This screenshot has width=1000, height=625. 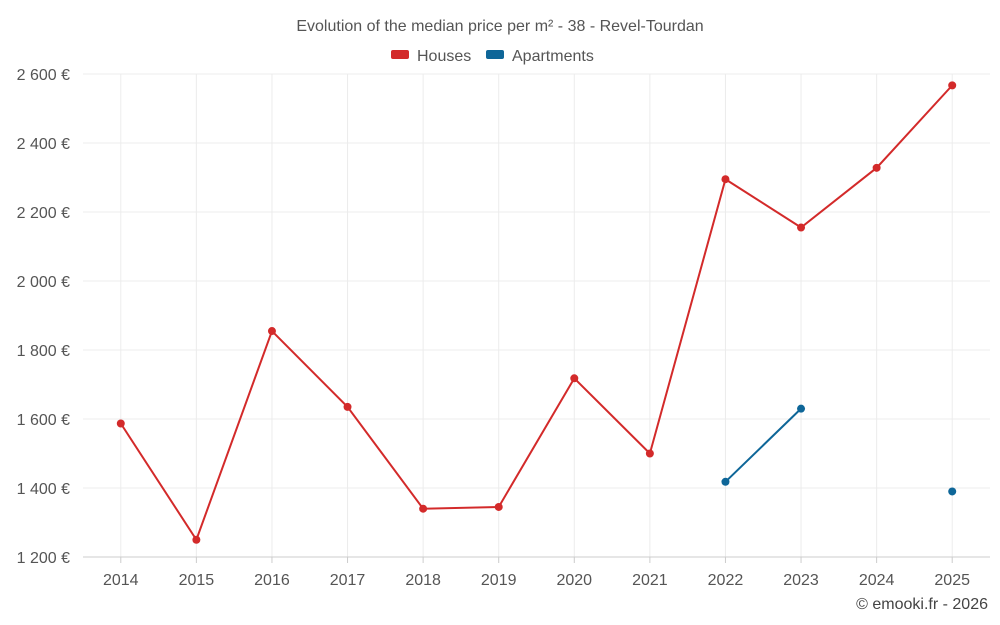 I want to click on x-tick-label: 2016, so click(x=272, y=580).